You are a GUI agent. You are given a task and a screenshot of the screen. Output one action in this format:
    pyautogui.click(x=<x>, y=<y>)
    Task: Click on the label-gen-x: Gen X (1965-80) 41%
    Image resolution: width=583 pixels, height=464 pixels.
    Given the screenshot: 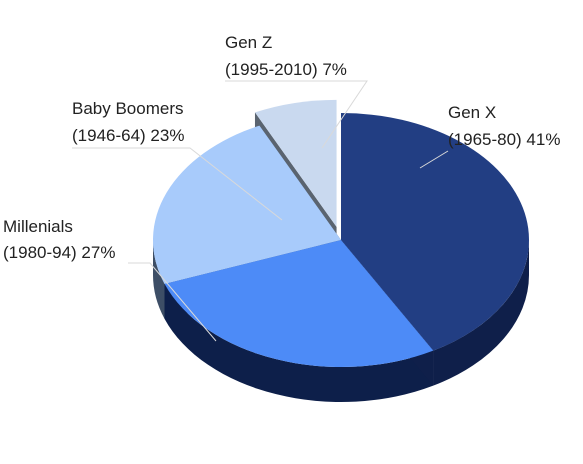 What is the action you would take?
    pyautogui.click(x=504, y=126)
    